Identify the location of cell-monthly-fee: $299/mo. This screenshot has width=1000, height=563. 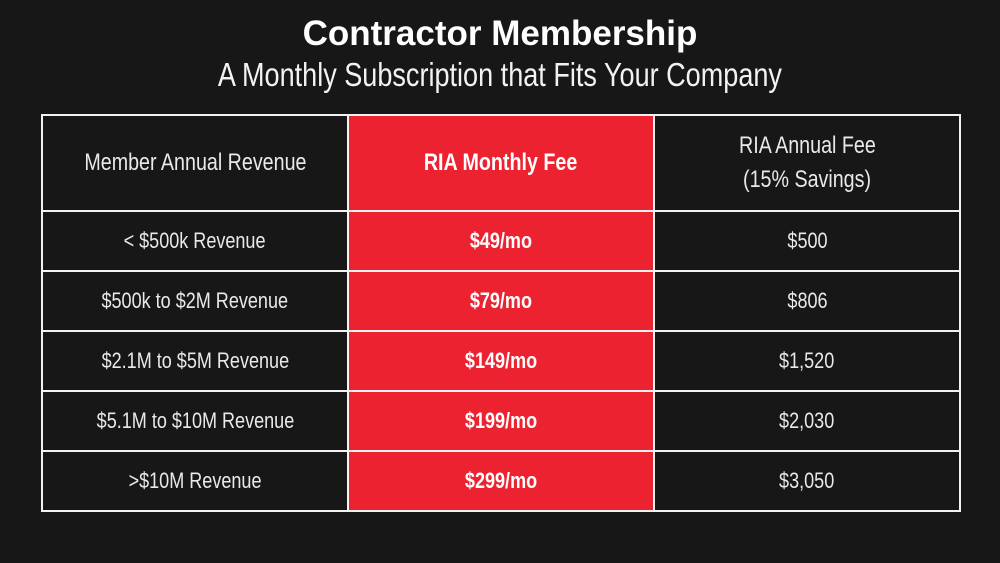
(501, 481).